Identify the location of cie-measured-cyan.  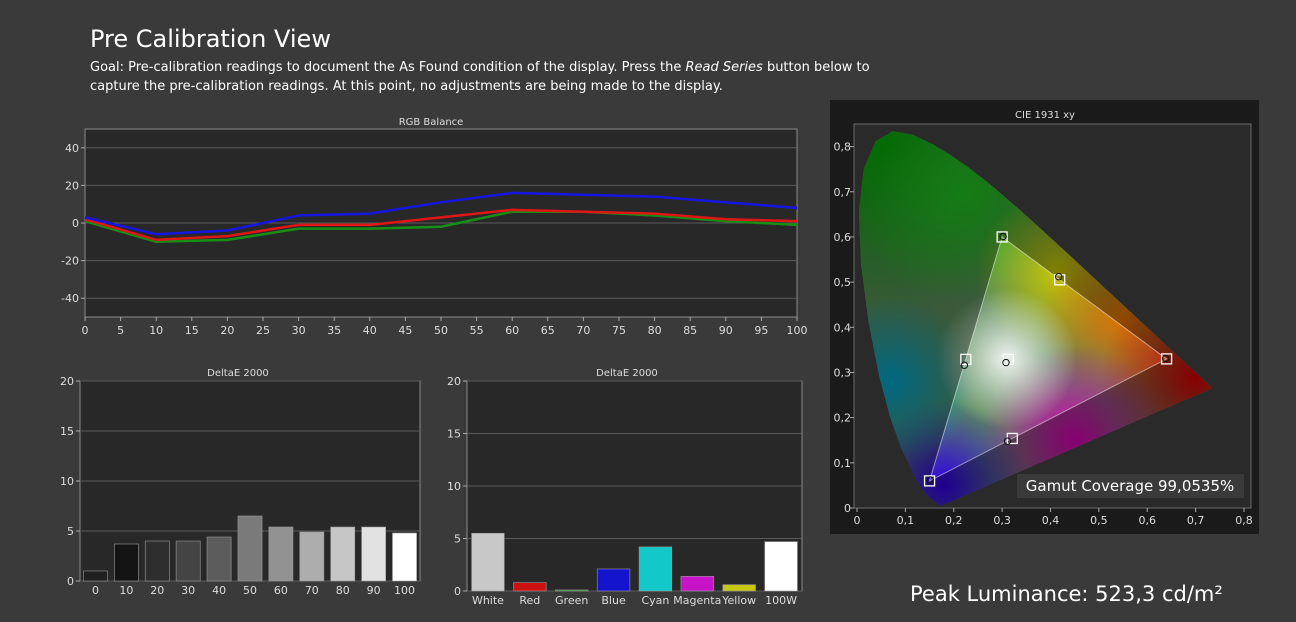
(964, 365).